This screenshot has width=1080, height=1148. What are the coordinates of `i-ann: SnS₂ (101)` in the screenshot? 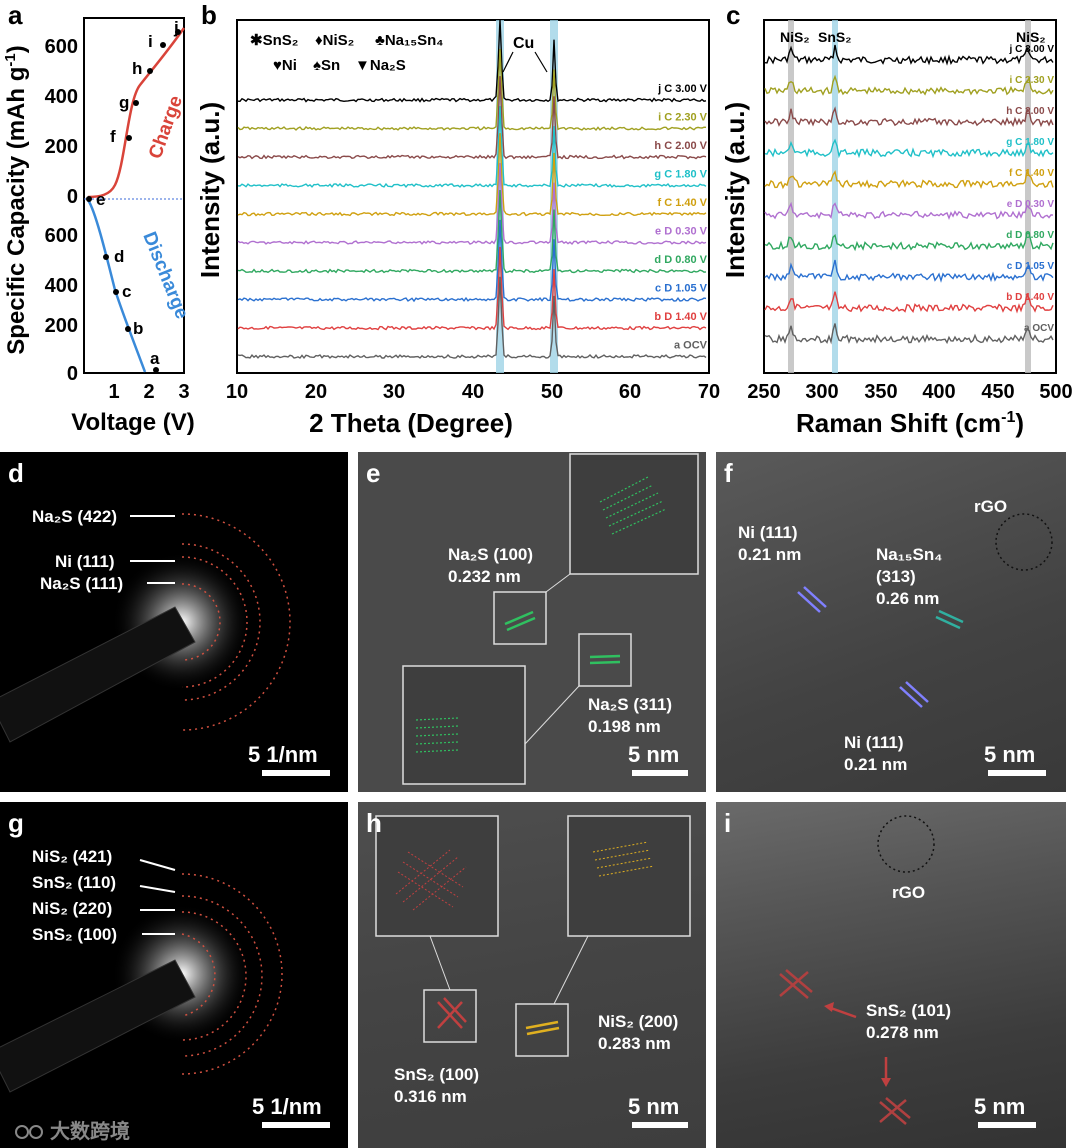 It's located at (908, 1010).